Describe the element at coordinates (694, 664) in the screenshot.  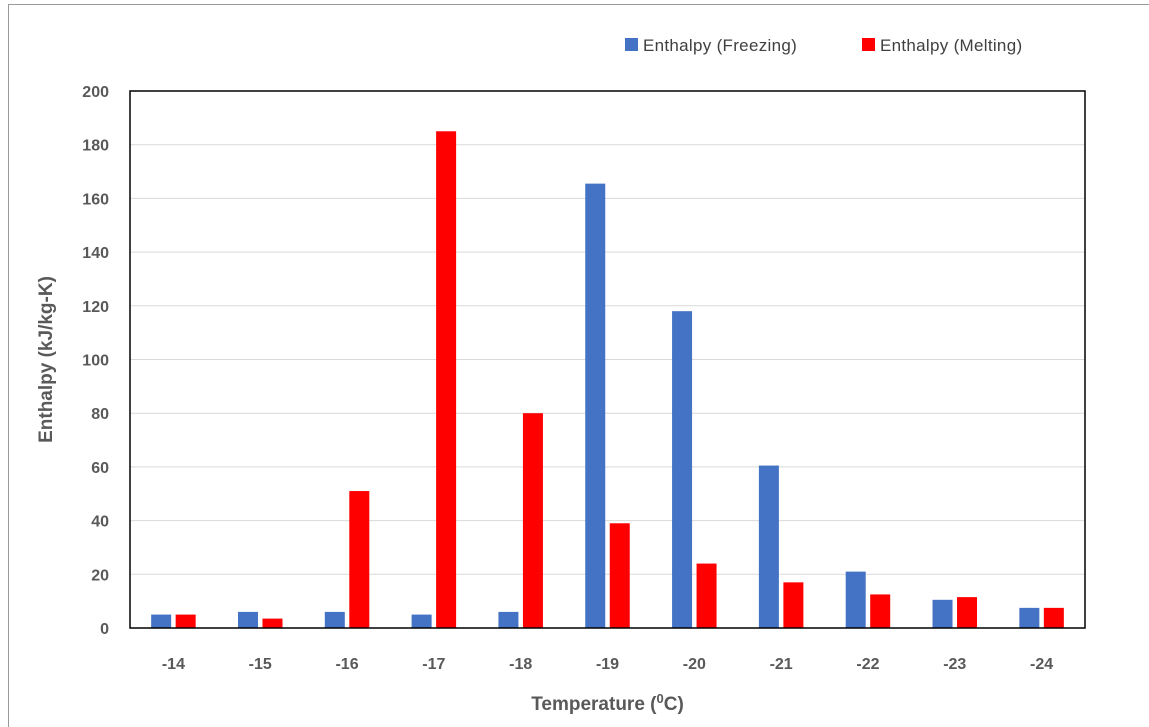
I see `x-tick-label: -20` at that location.